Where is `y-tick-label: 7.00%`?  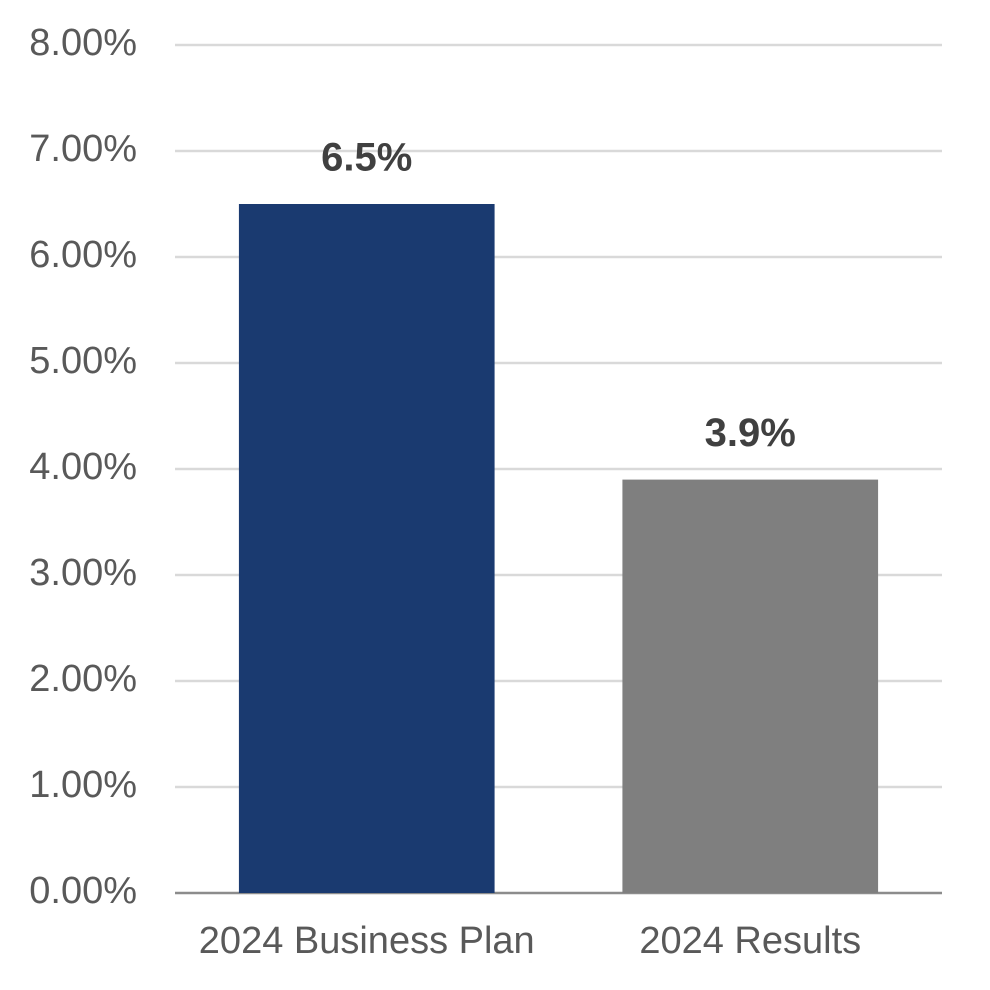 y-tick-label: 7.00% is located at coordinates (83, 149).